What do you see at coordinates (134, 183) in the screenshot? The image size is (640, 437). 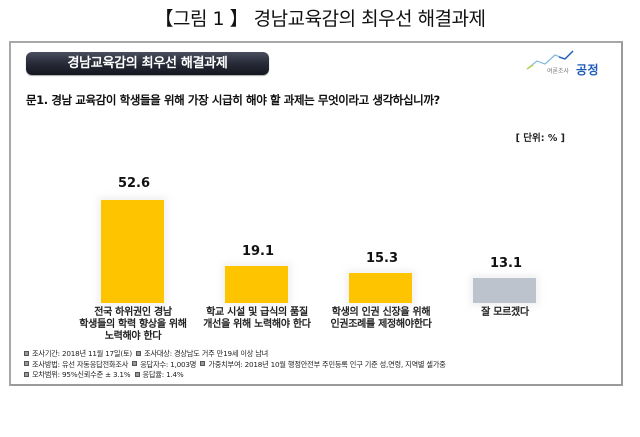 I see `bar-value-label: 52.6` at bounding box center [134, 183].